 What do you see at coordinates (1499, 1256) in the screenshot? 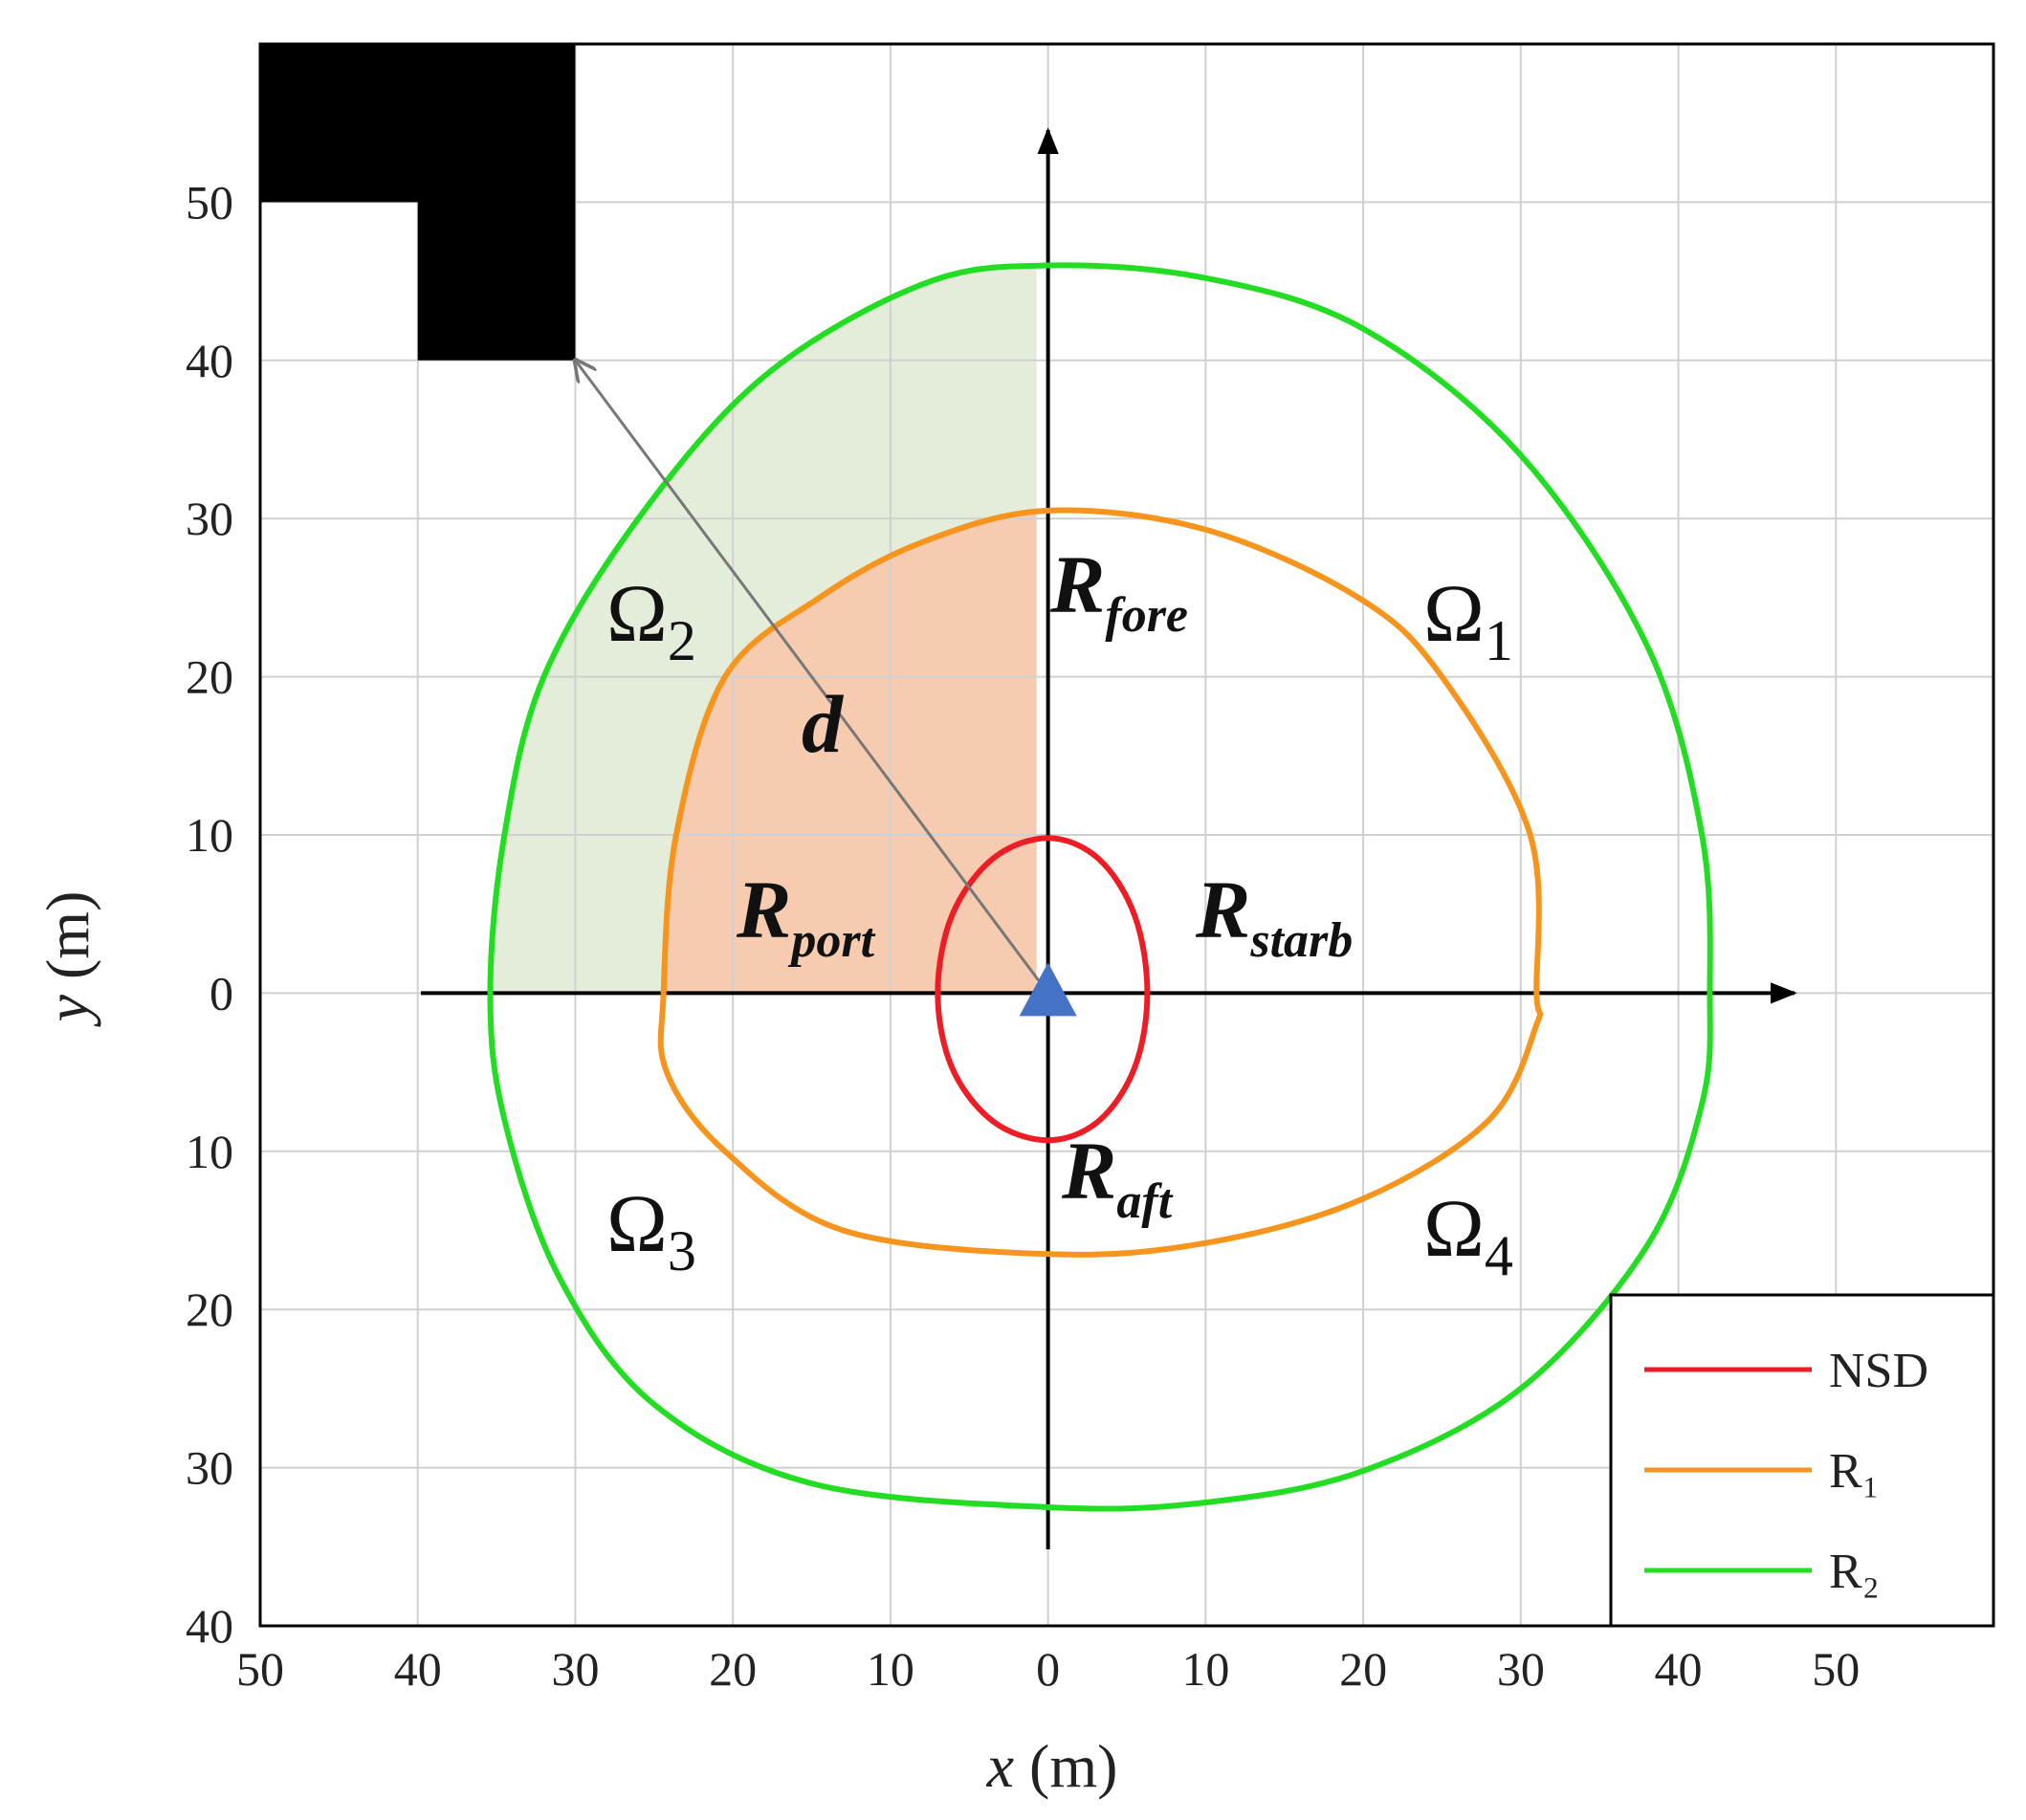
I see `annotation-sub: 4` at bounding box center [1499, 1256].